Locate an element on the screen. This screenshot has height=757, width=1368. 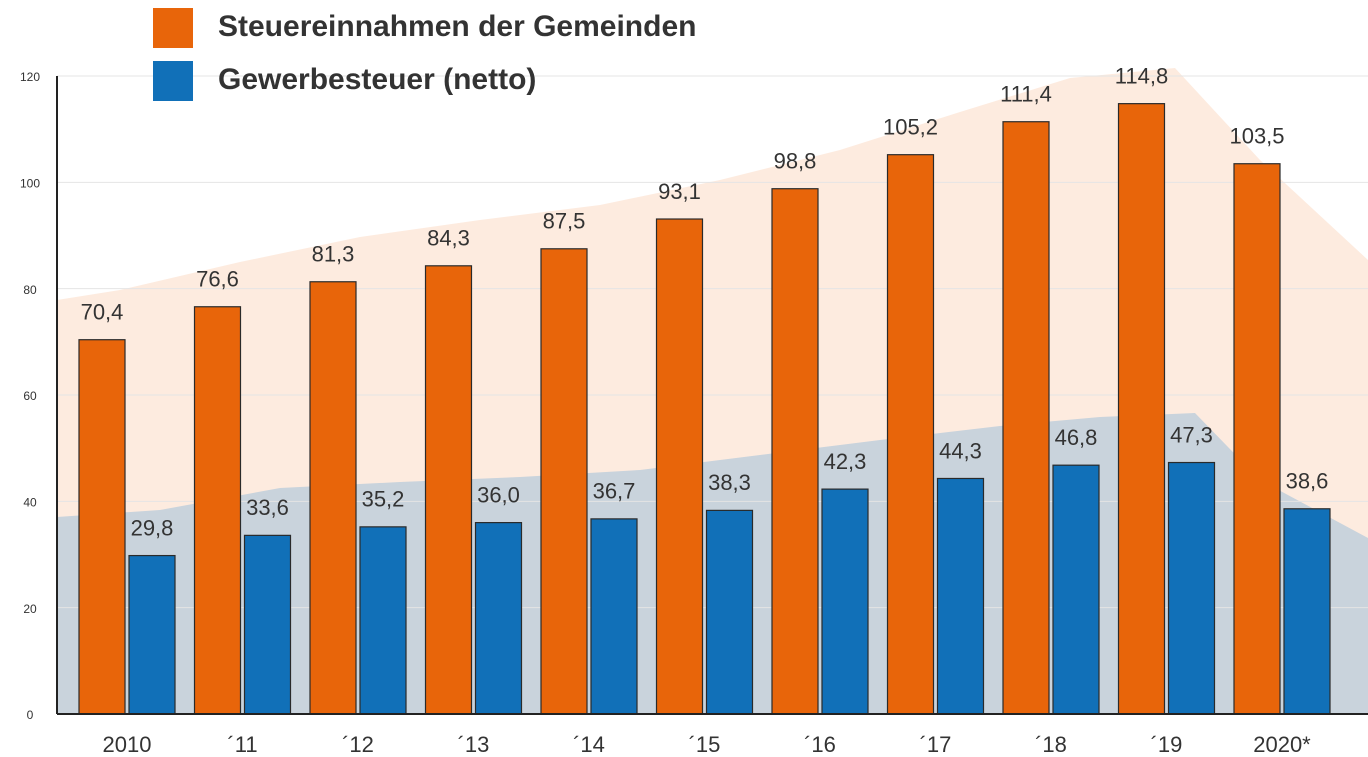
data-label: 105,2 is located at coordinates (910, 126).